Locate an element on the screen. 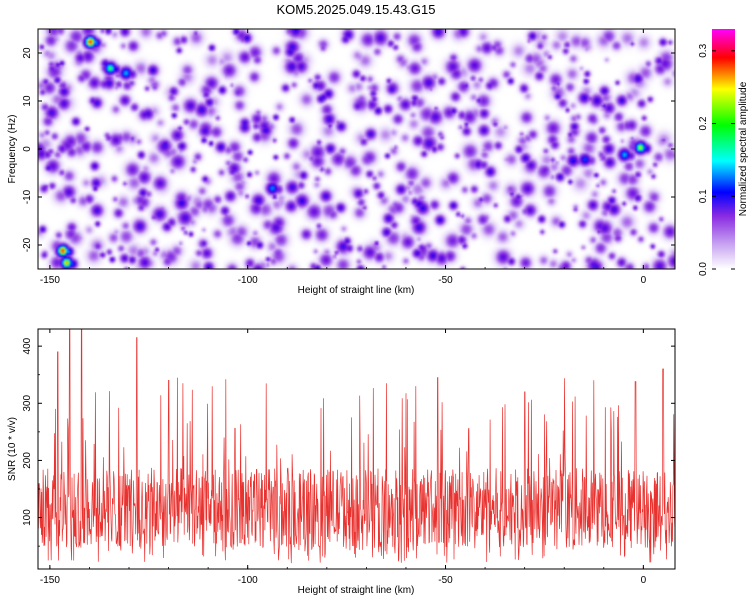 The height and width of the screenshot is (600, 750). colorbar-label: Normalized spectral amplitude is located at coordinates (743, 148).